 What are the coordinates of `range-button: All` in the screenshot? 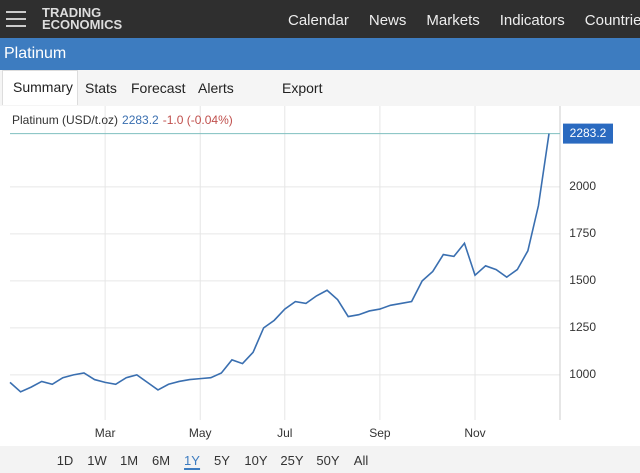 It's located at (361, 460).